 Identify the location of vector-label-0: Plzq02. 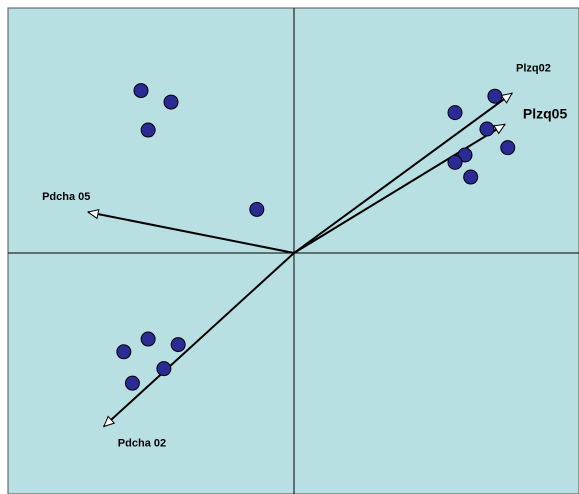
(533, 68).